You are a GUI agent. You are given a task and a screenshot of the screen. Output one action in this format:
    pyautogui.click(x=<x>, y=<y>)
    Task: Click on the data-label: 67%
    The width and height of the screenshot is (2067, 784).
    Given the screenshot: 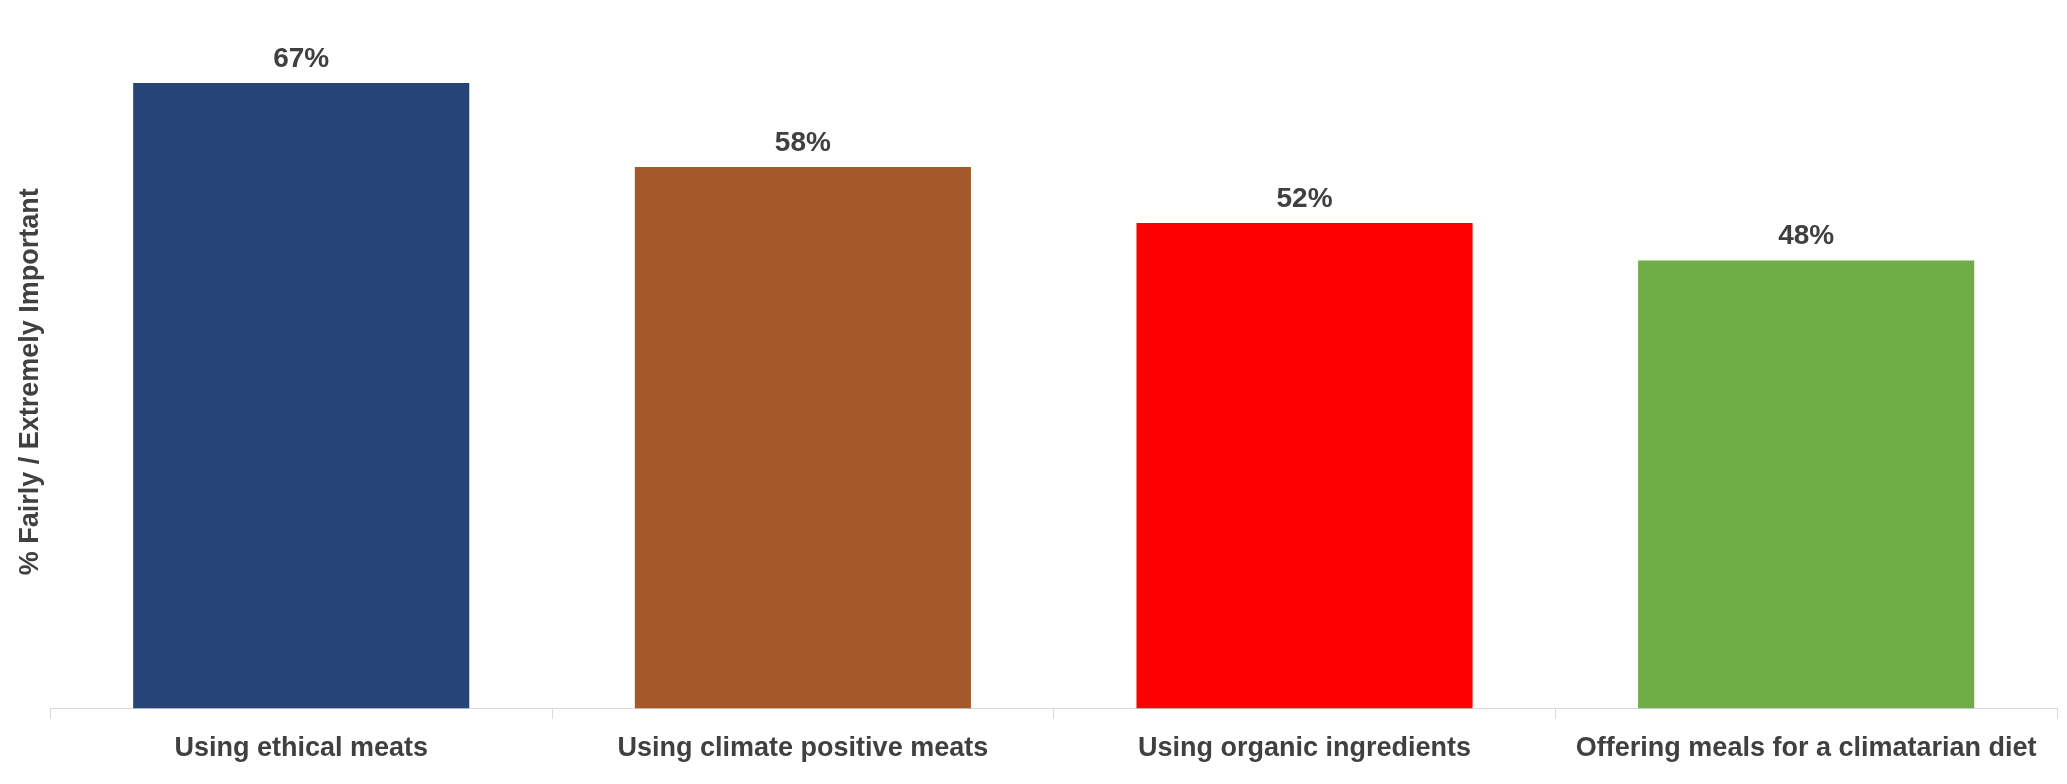 What is the action you would take?
    pyautogui.click(x=301, y=57)
    